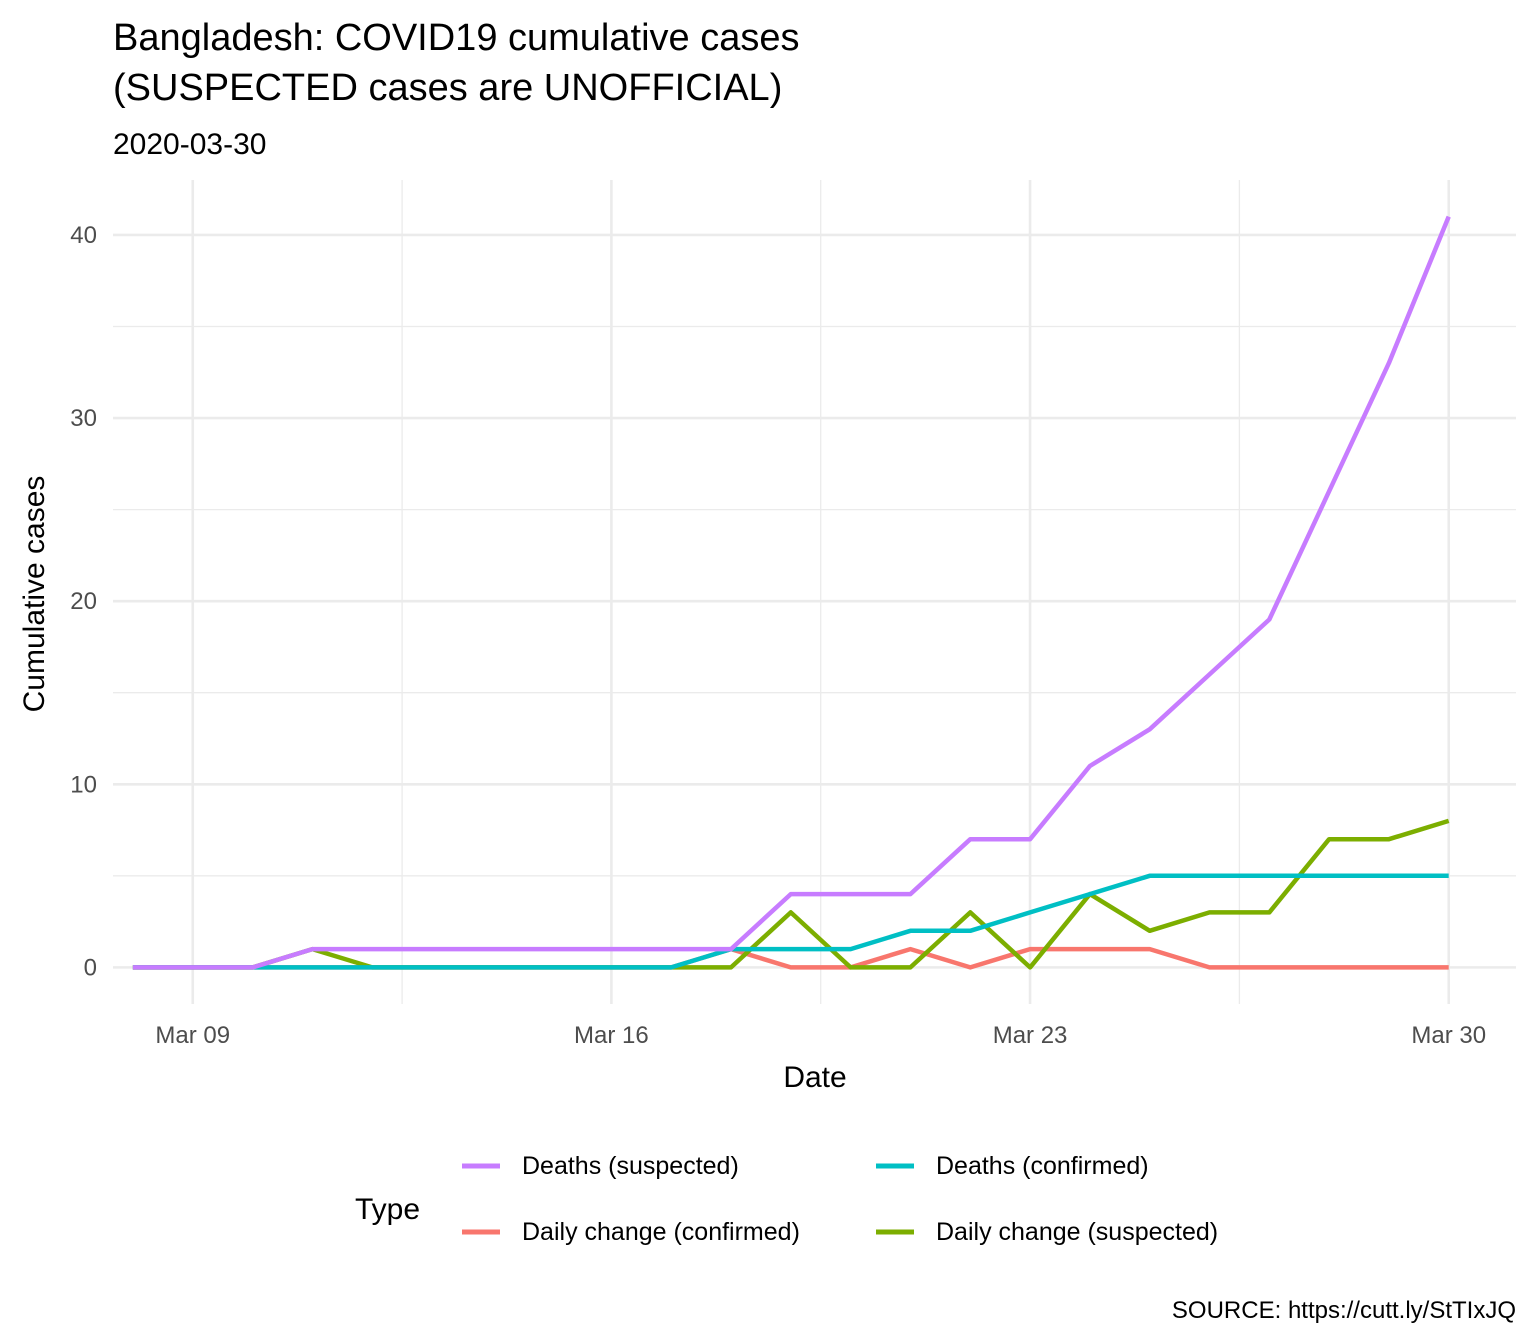  What do you see at coordinates (611, 1035) in the screenshot?
I see `x-tick-label: Mar 16` at bounding box center [611, 1035].